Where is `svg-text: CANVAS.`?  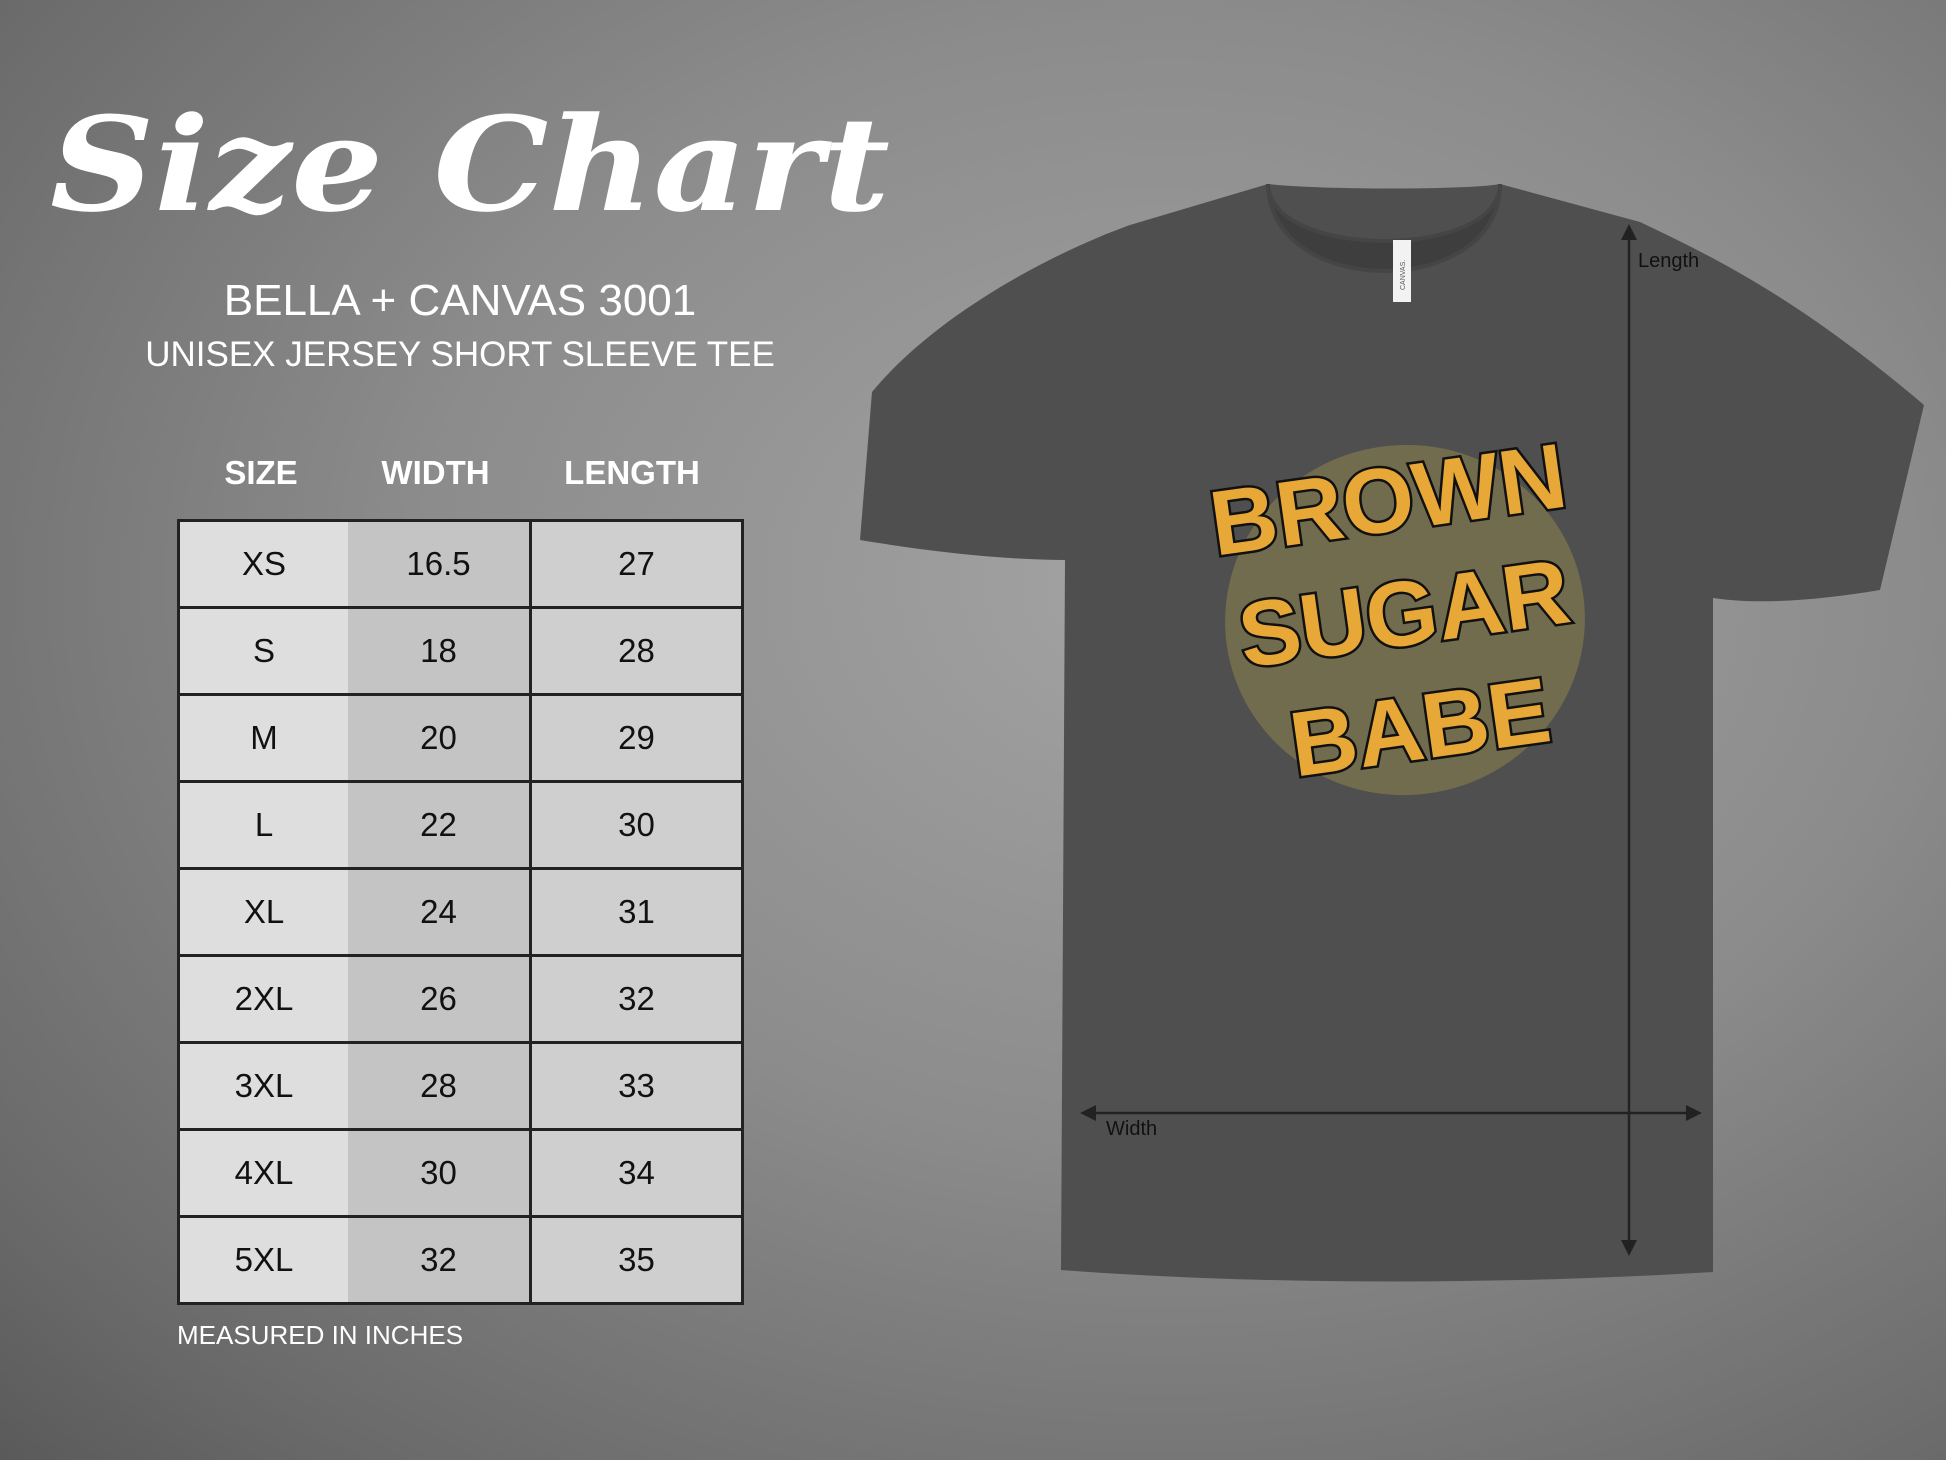 svg-text: CANVAS. is located at coordinates (1403, 275).